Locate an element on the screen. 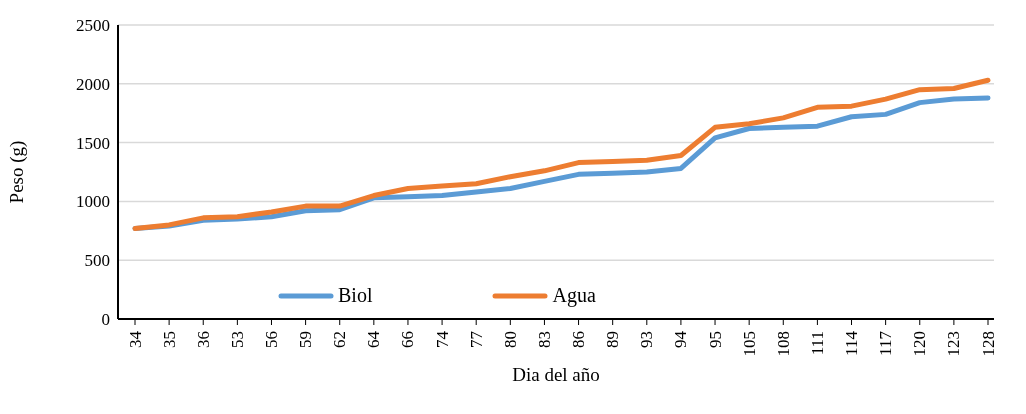 The height and width of the screenshot is (414, 1026). y-tick-label: 2500 is located at coordinates (93, 26).